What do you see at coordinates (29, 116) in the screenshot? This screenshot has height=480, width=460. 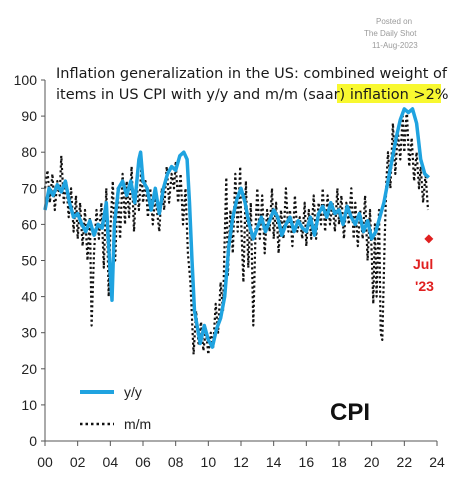 I see `y-tick-label: 90` at bounding box center [29, 116].